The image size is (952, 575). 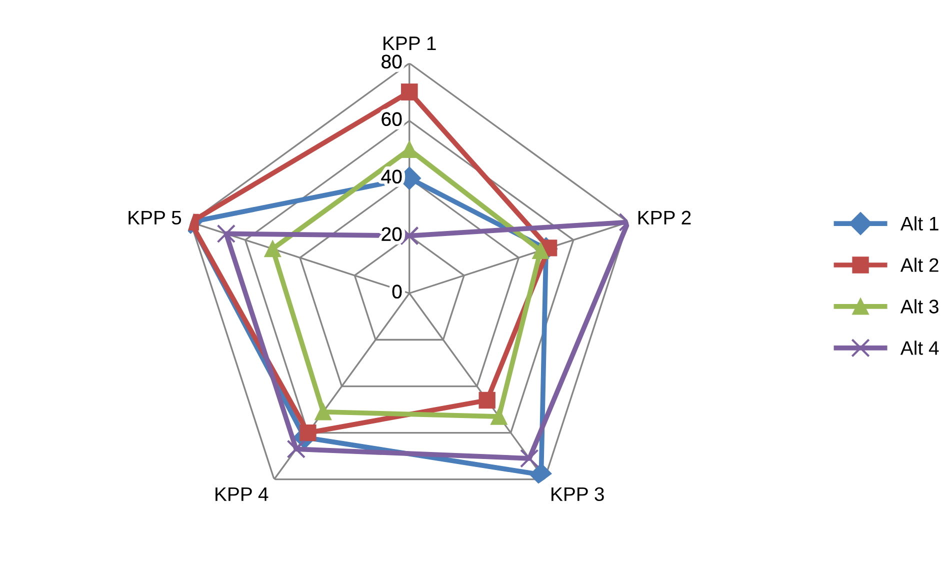 What do you see at coordinates (919, 347) in the screenshot?
I see `legend-label: Alt 4` at bounding box center [919, 347].